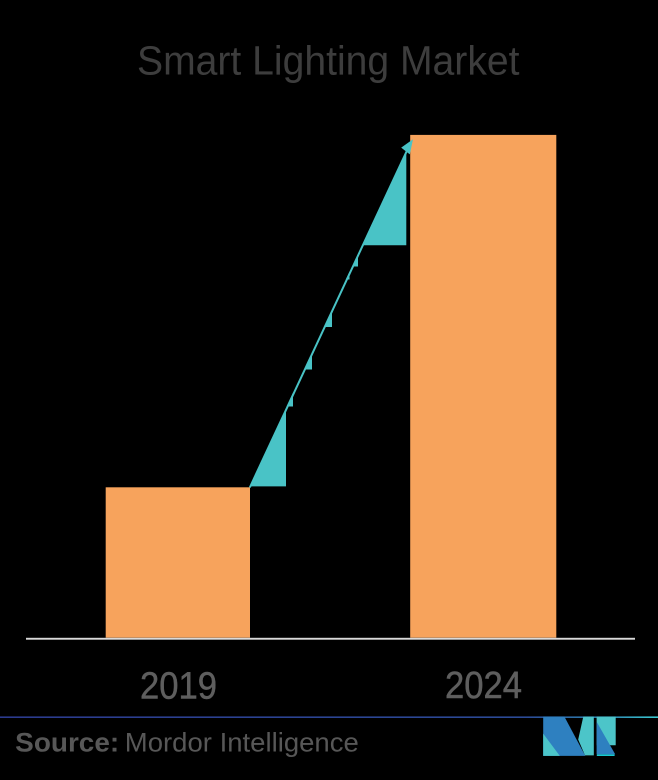 Image resolution: width=658 pixels, height=780 pixels. Describe the element at coordinates (242, 743) in the screenshot. I see `svg-text: Mordor Intelligence` at that location.